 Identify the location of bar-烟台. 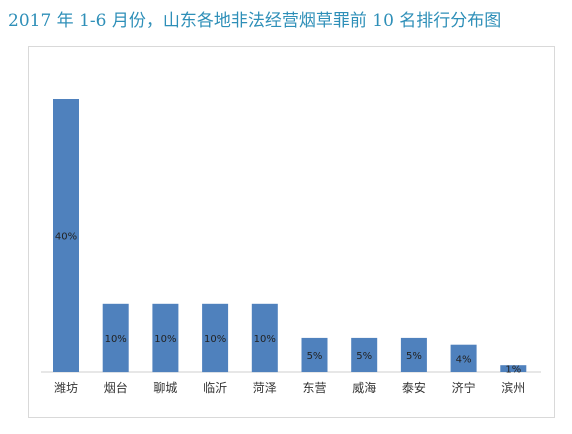
(115, 338).